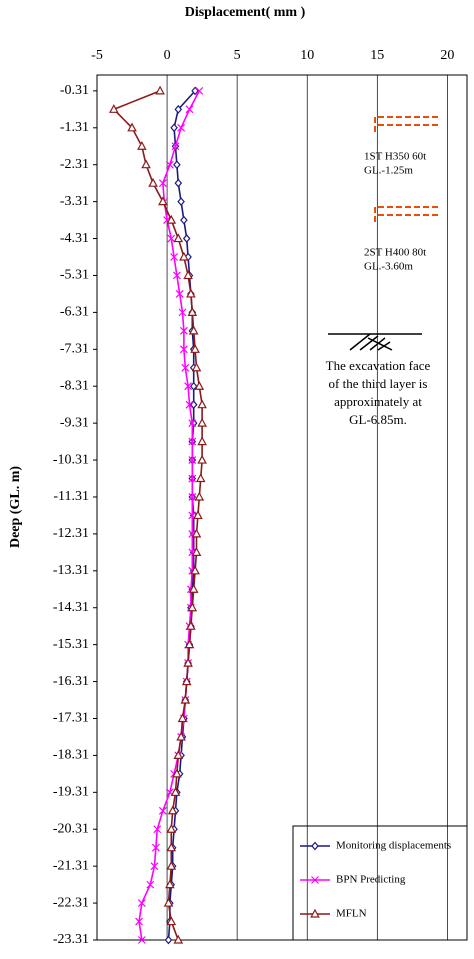 This screenshot has height=959, width=474. Describe the element at coordinates (71, 533) in the screenshot. I see `y-tick-label: -12.31` at that location.